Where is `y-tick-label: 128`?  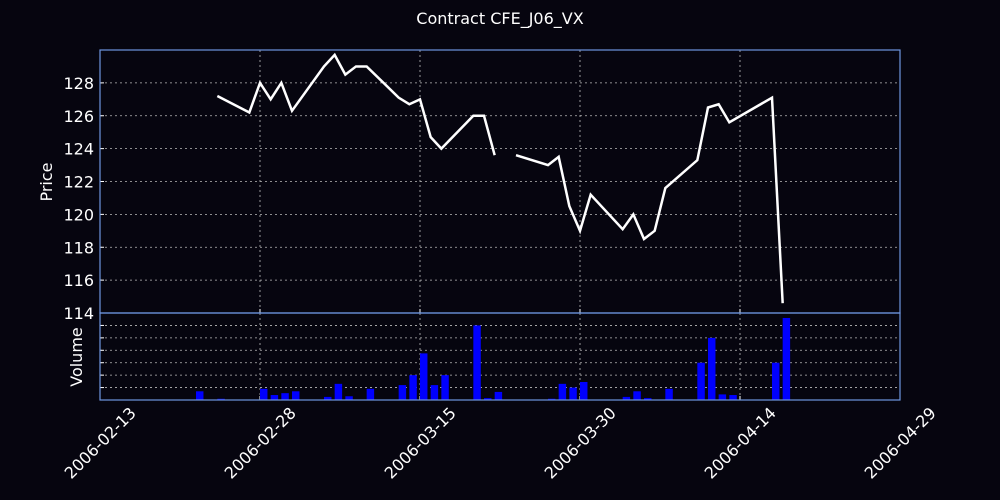
y-tick-label: 128 is located at coordinates (78, 83).